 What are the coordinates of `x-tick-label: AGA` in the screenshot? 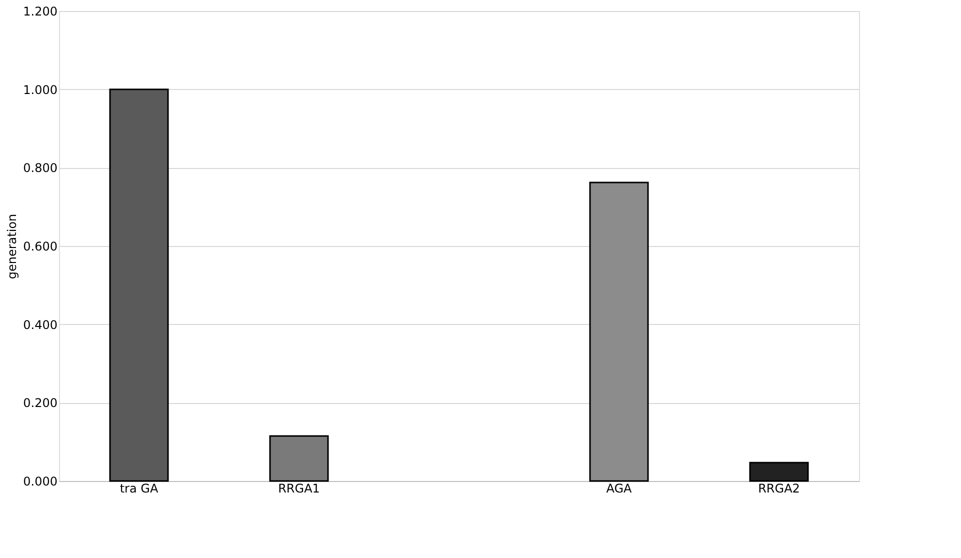 It's located at (619, 489).